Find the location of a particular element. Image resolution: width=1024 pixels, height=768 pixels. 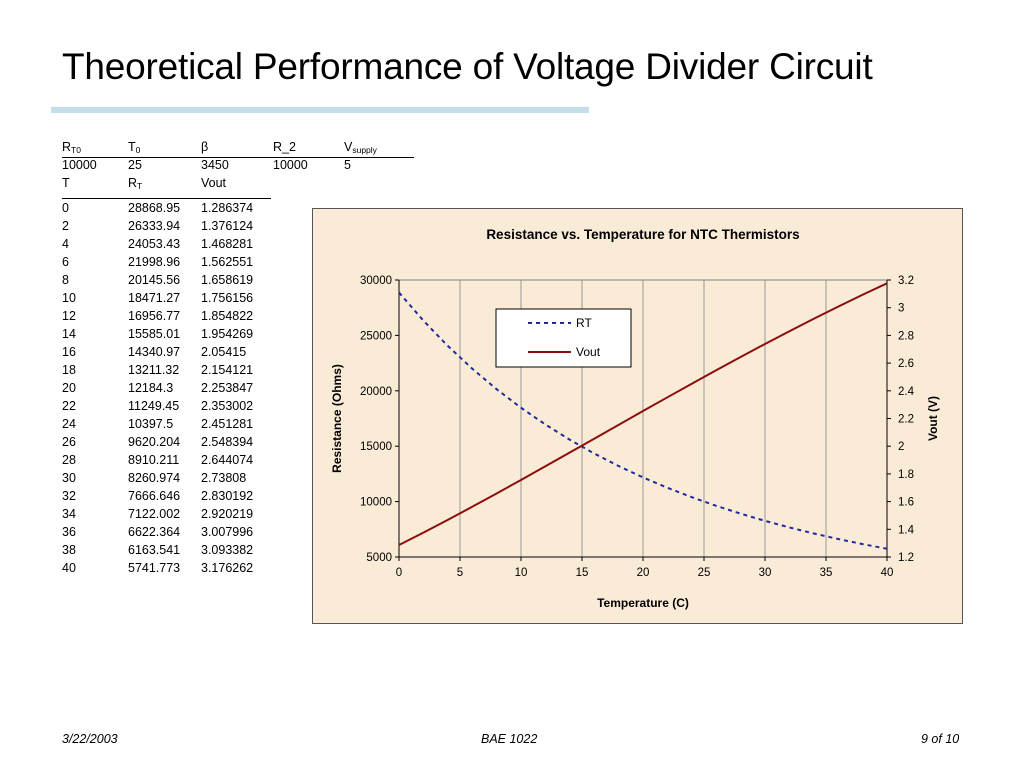

param-value-rt0: 10000 is located at coordinates (79, 165).